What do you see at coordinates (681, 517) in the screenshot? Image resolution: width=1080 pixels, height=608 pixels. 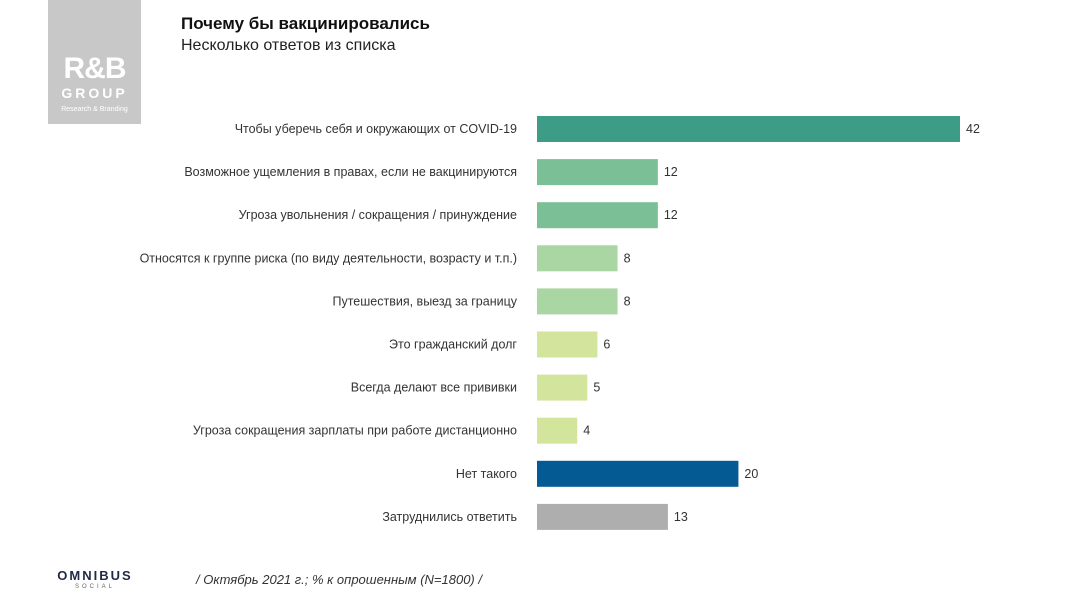 I see `value-label: 13` at bounding box center [681, 517].